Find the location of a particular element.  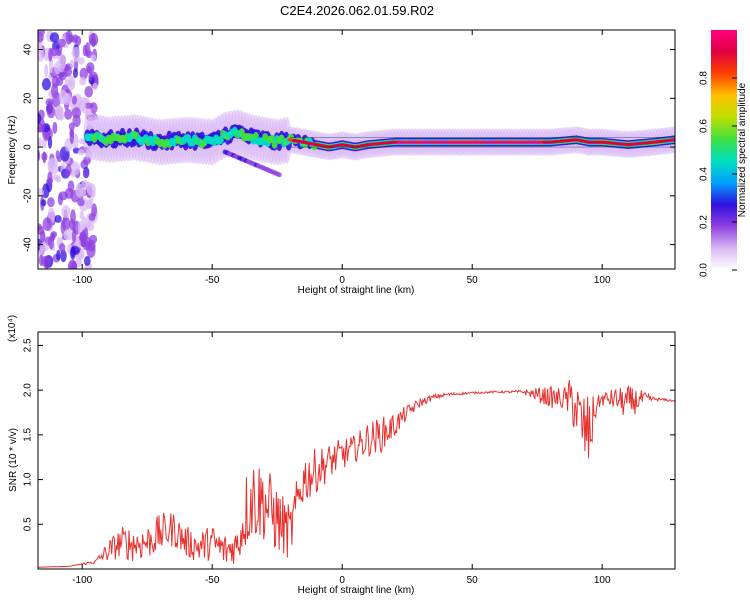

y-tick-label: 20 is located at coordinates (28, 98).